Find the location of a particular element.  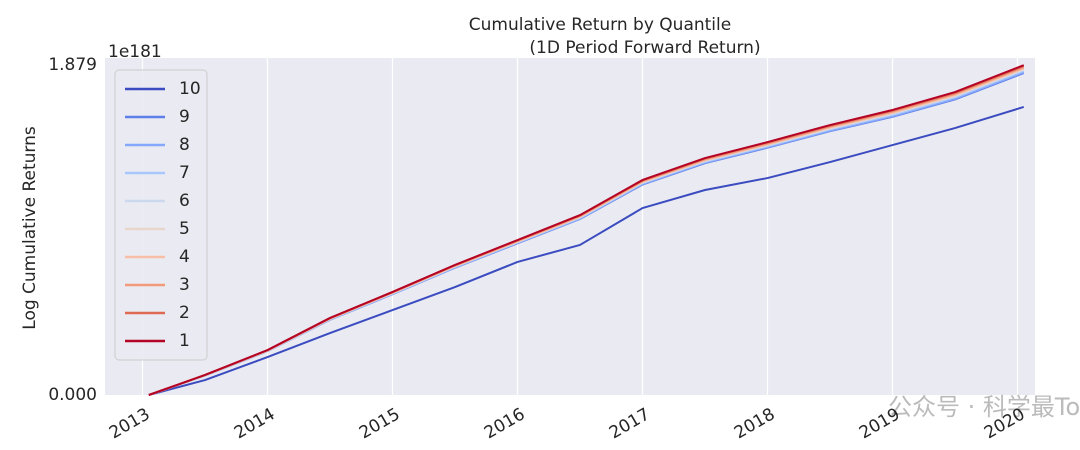

x-tick-label: 2019 is located at coordinates (879, 423).